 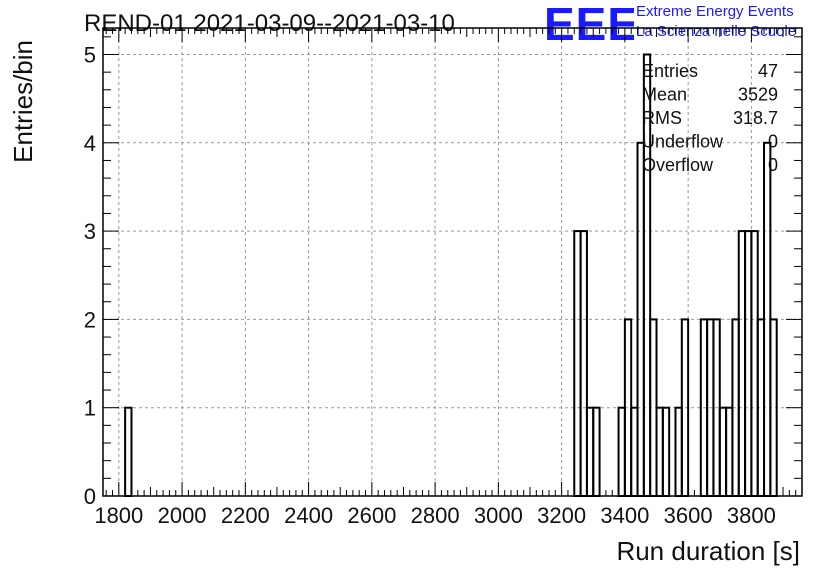 I want to click on stats-value: 47, so click(x=768, y=71).